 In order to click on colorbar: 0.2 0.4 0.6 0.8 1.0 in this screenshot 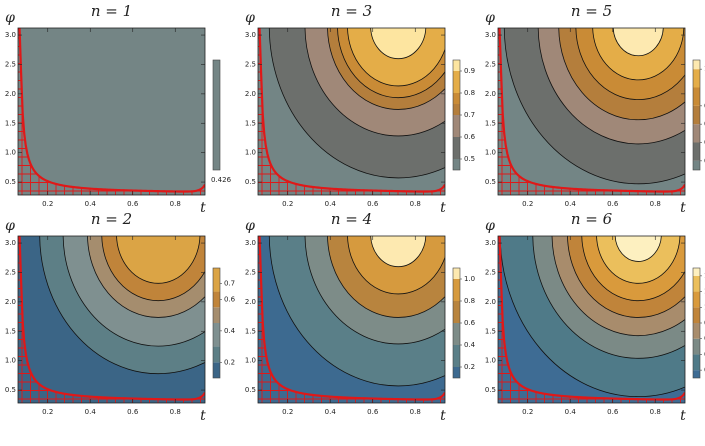, I will do `click(464, 323)`.